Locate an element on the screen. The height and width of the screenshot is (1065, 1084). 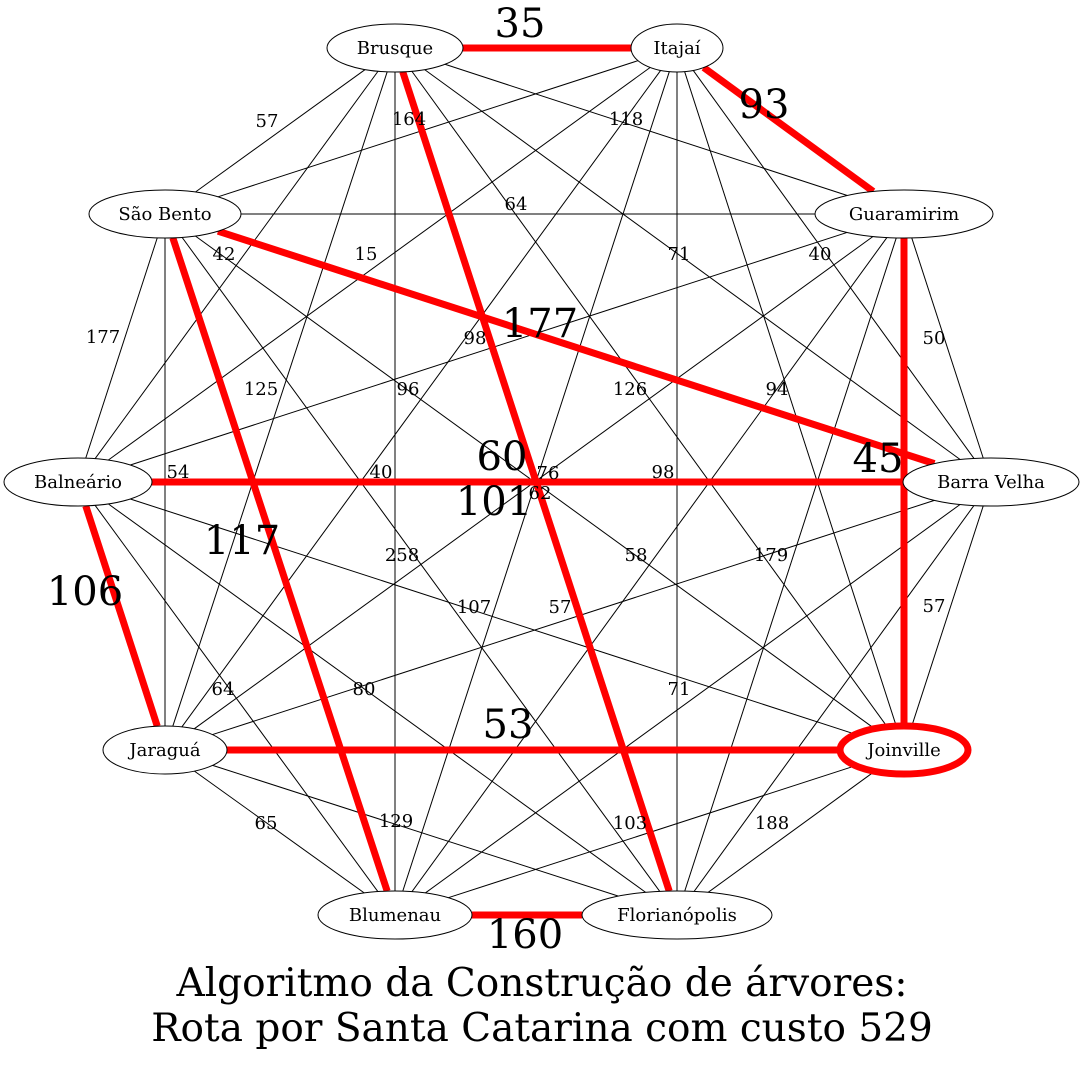
node-label: Brusque is located at coordinates (395, 48).